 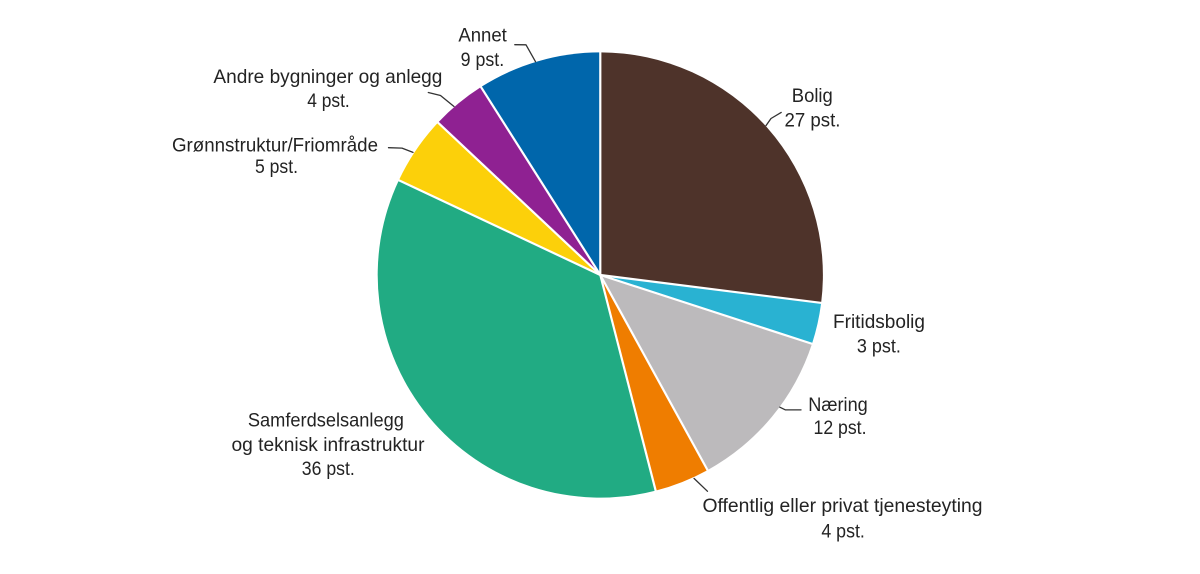 I want to click on svg-text: Næring, so click(x=838, y=405).